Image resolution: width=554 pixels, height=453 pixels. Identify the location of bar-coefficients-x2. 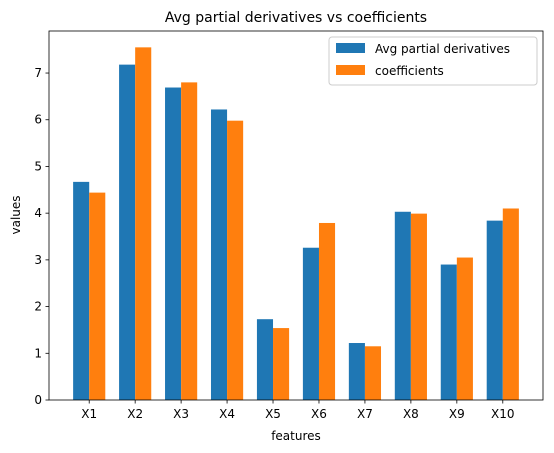
(143, 223).